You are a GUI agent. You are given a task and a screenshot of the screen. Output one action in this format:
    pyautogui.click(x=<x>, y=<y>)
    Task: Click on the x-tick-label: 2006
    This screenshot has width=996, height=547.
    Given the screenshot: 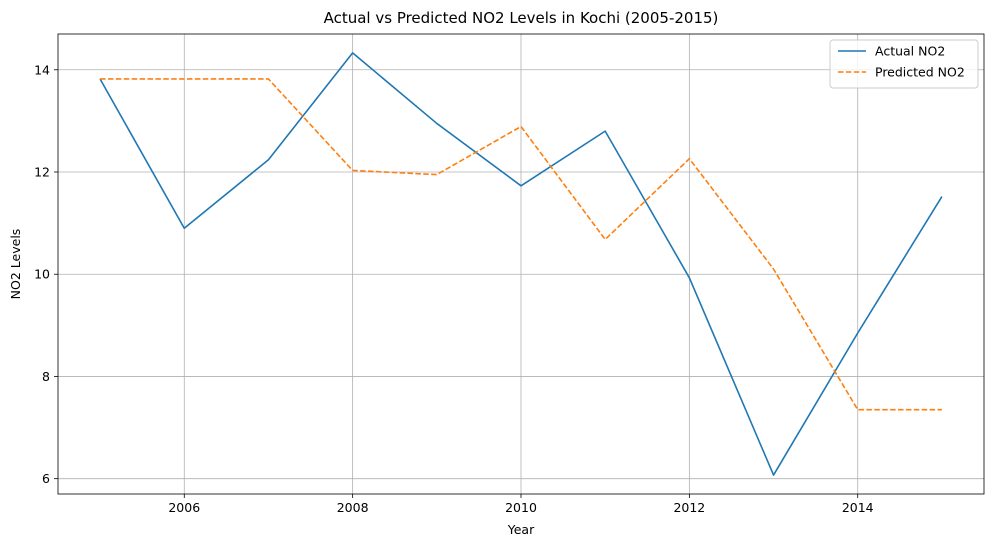 What is the action you would take?
    pyautogui.click(x=184, y=507)
    